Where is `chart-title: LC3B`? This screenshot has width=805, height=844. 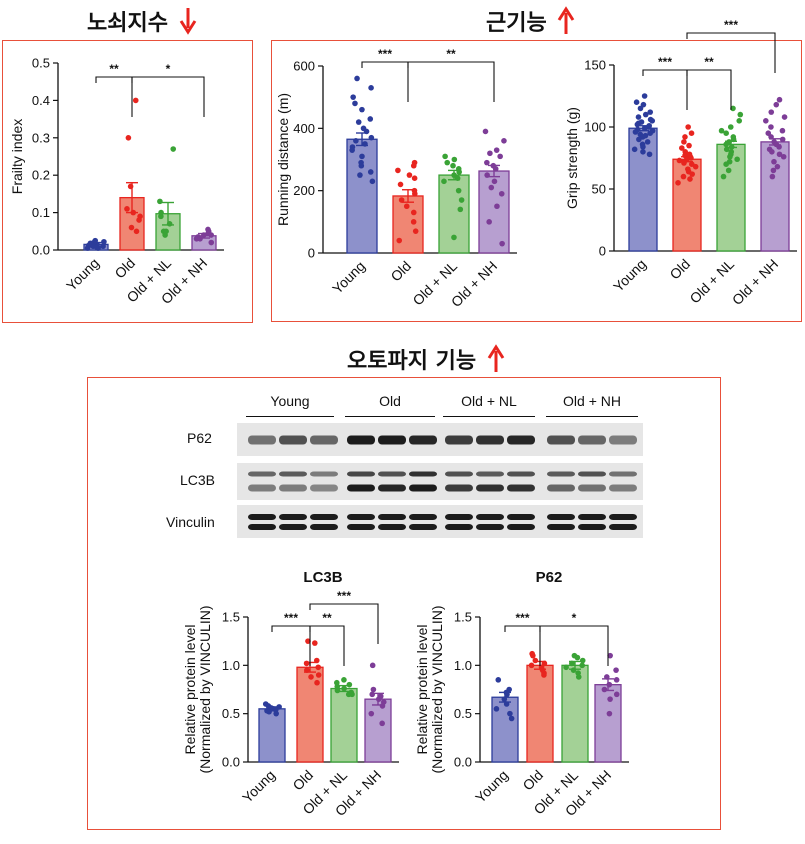
chart-title: LC3B is located at coordinates (322, 577).